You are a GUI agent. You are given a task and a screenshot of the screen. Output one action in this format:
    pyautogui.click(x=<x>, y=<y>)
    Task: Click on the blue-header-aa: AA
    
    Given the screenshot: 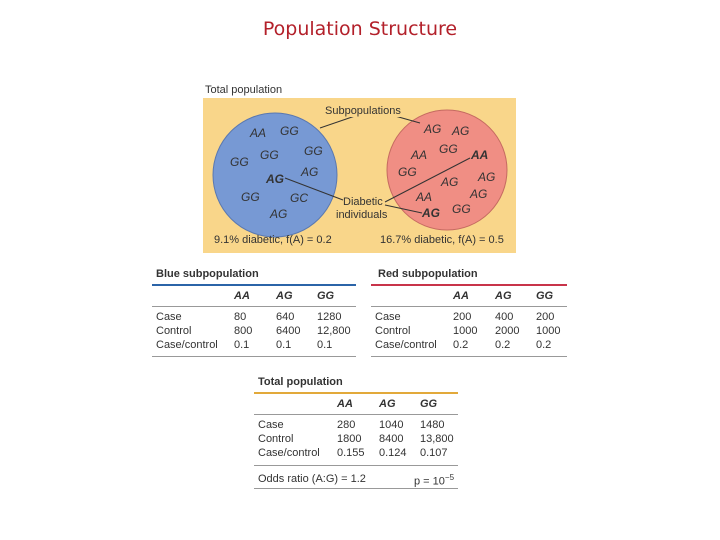 What is the action you would take?
    pyautogui.click(x=242, y=296)
    